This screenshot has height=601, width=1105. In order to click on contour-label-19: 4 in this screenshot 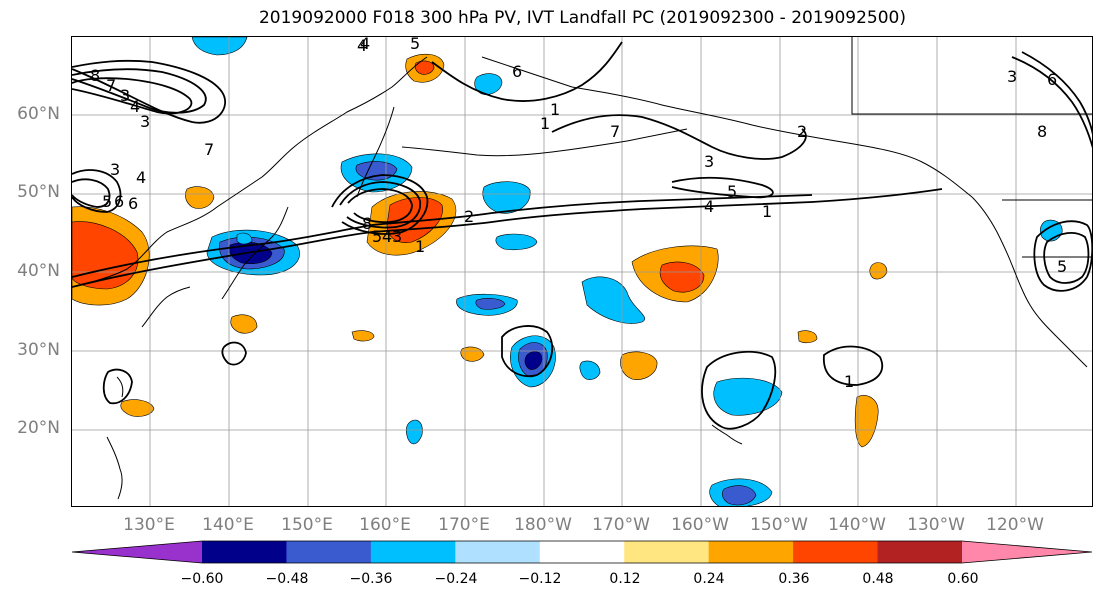, I will do `click(365, 45)`.